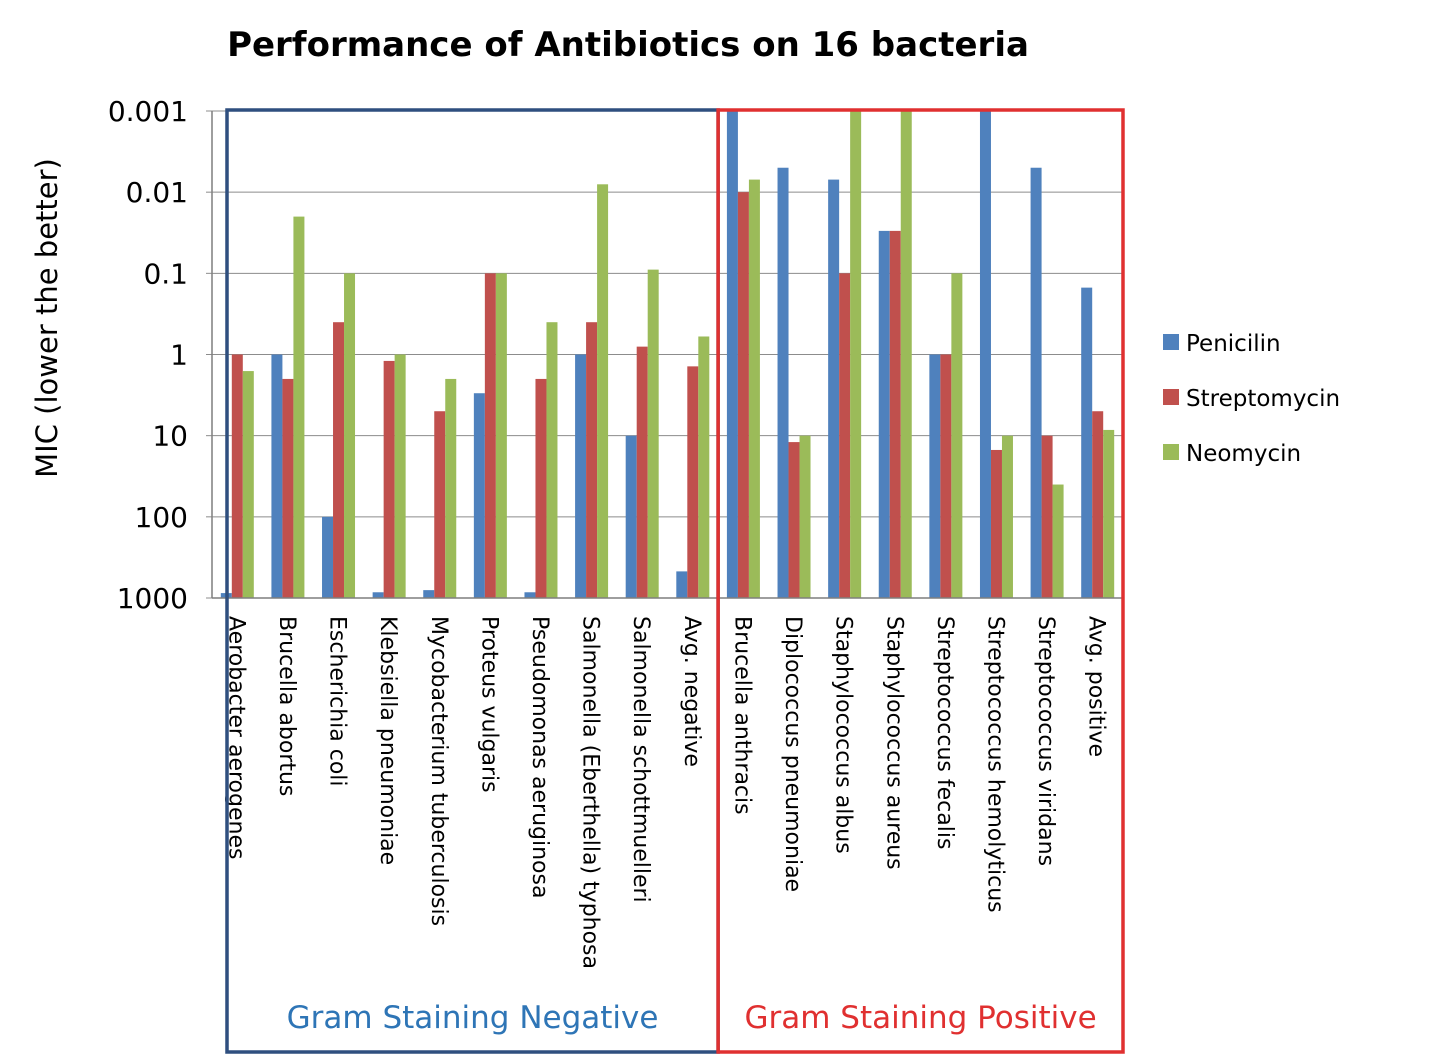 The width and height of the screenshot is (1448, 1058). What do you see at coordinates (1263, 399) in the screenshot?
I see `legend-label-streptomycin: Streptomycin` at bounding box center [1263, 399].